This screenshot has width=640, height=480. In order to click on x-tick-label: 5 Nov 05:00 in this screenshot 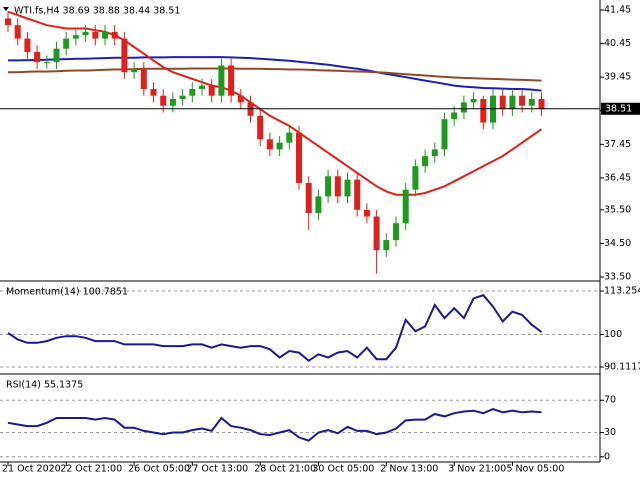, I will do `click(535, 469)`.